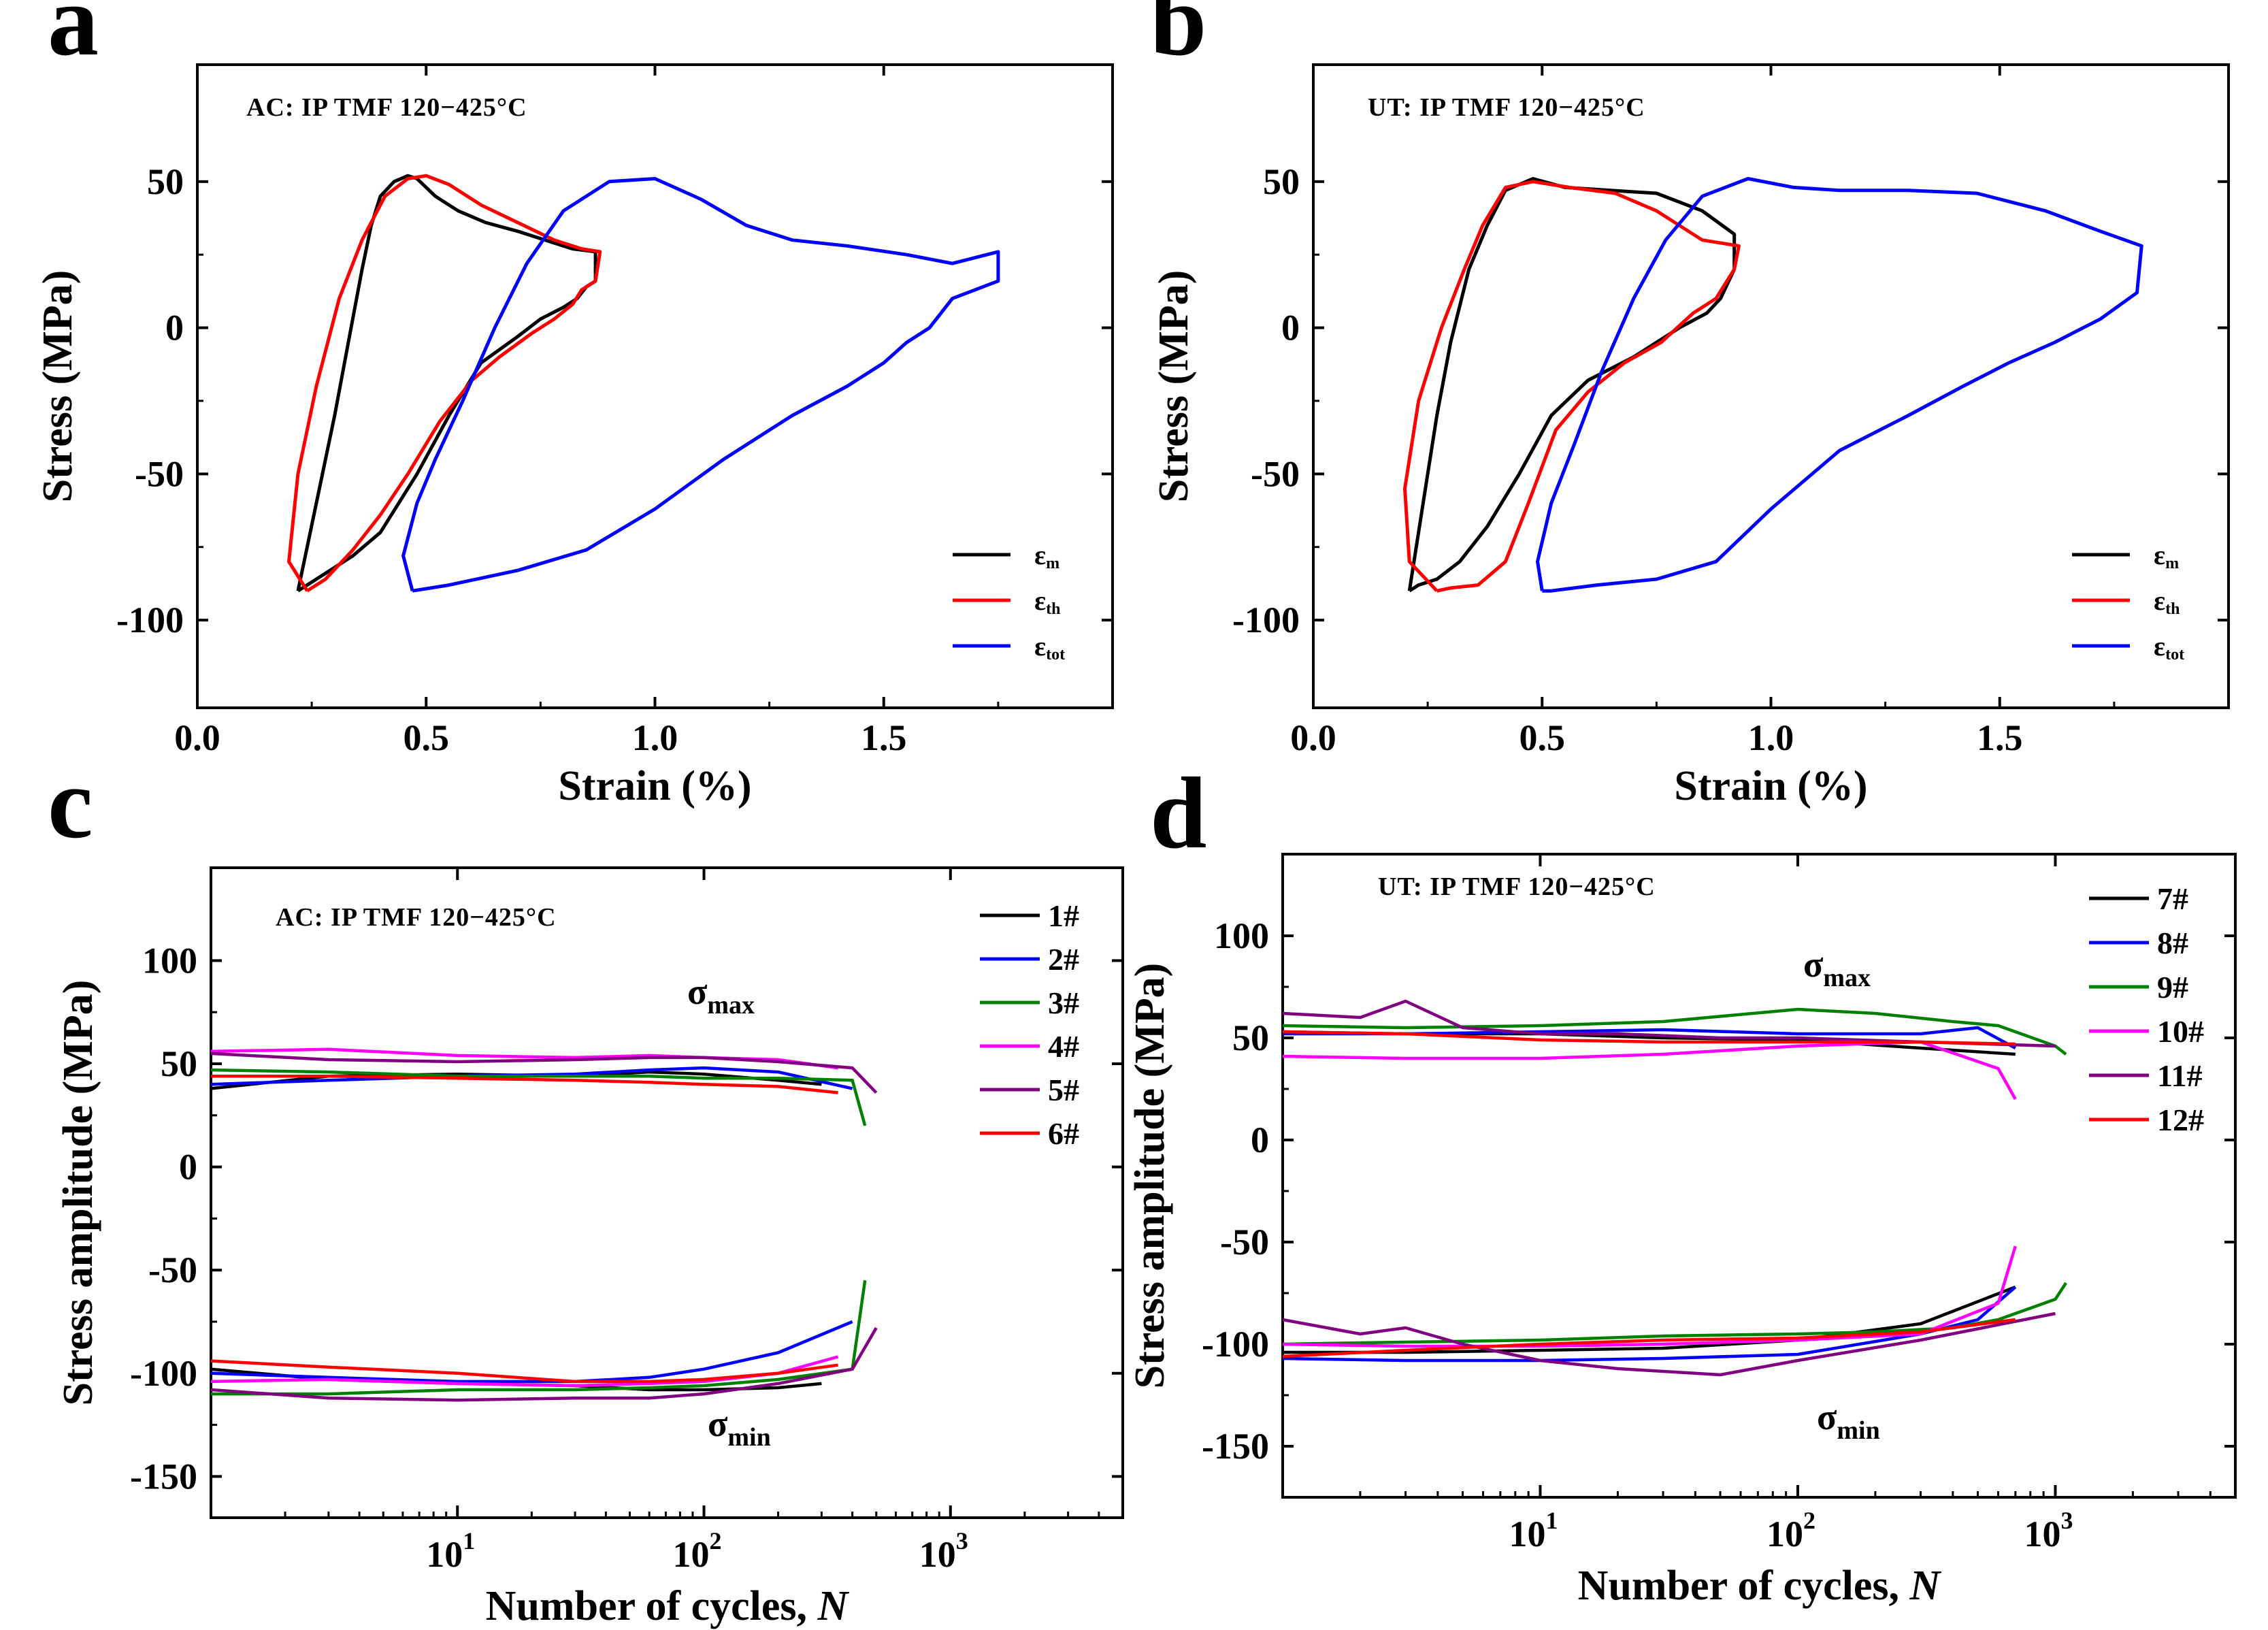  Describe the element at coordinates (1049, 647) in the screenshot. I see `legend-label: εtot` at that location.